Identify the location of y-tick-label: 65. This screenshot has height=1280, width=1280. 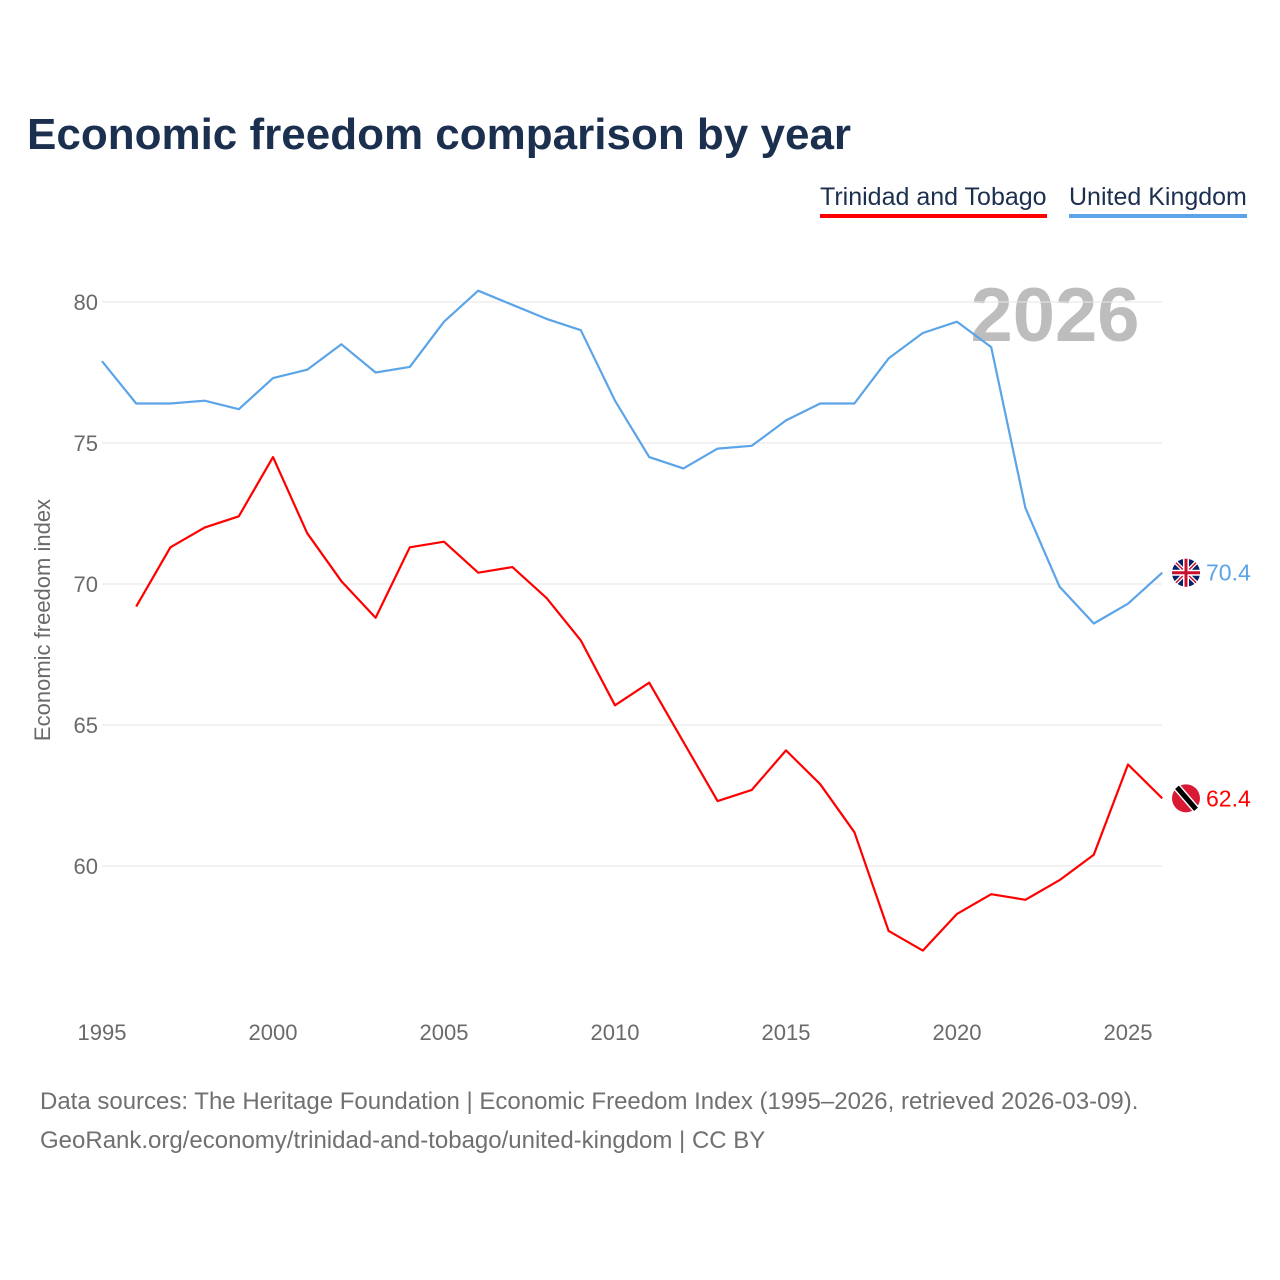
(86, 725).